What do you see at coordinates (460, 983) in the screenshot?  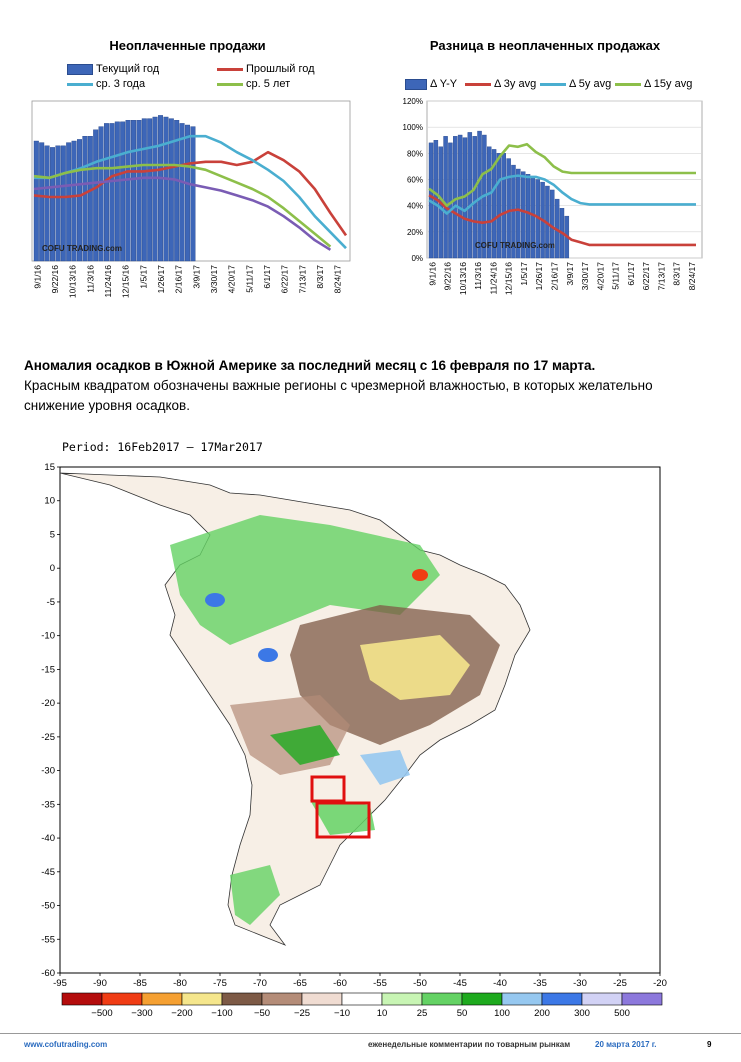 I see `lon-label: -45` at bounding box center [460, 983].